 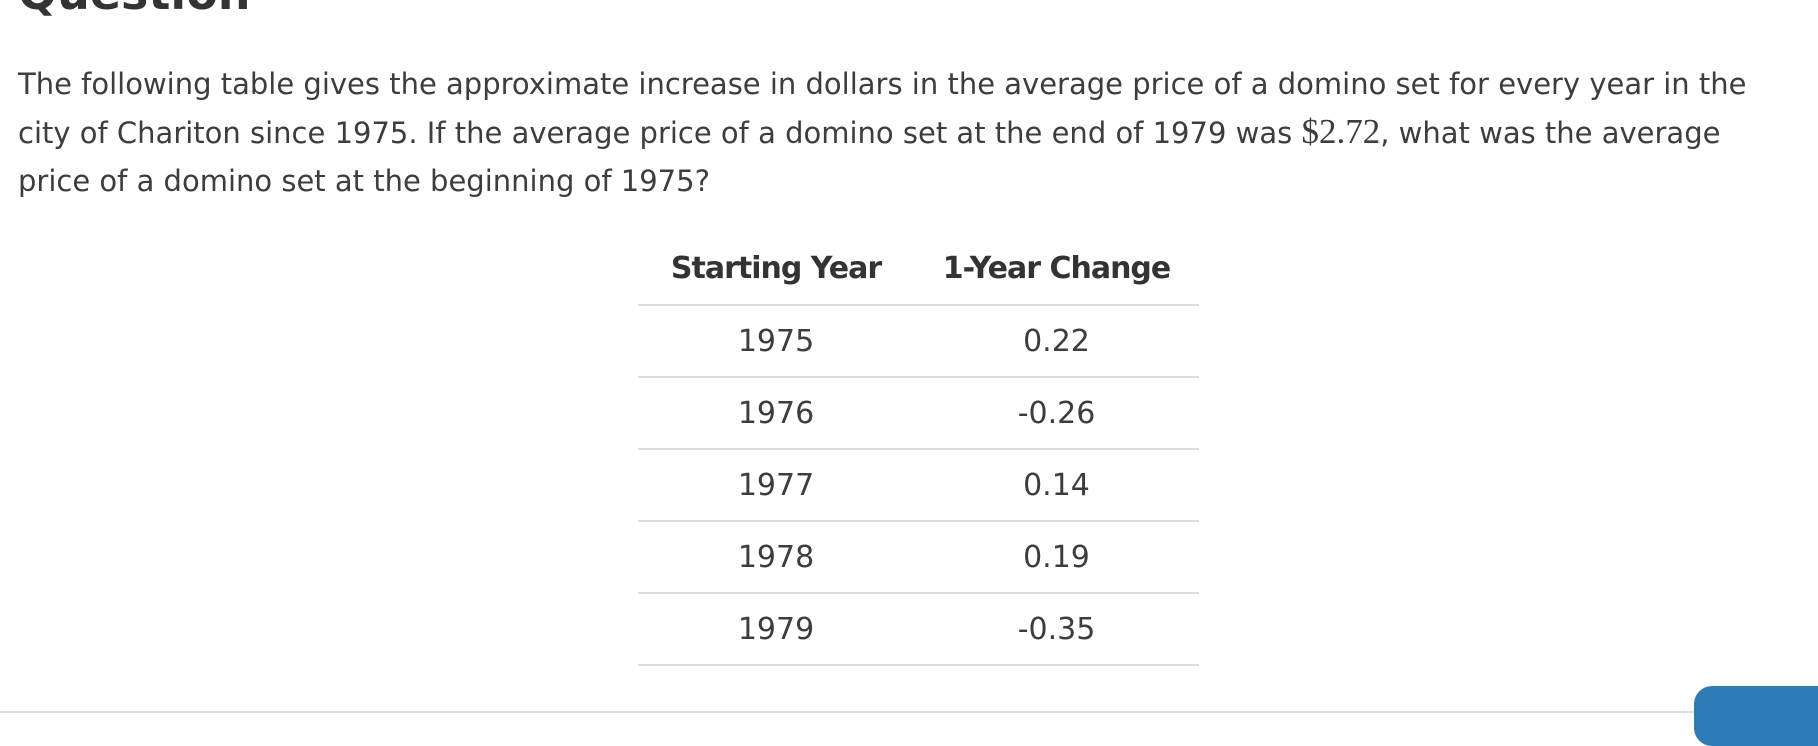 I want to click on table-cell: 1976, so click(x=776, y=413).